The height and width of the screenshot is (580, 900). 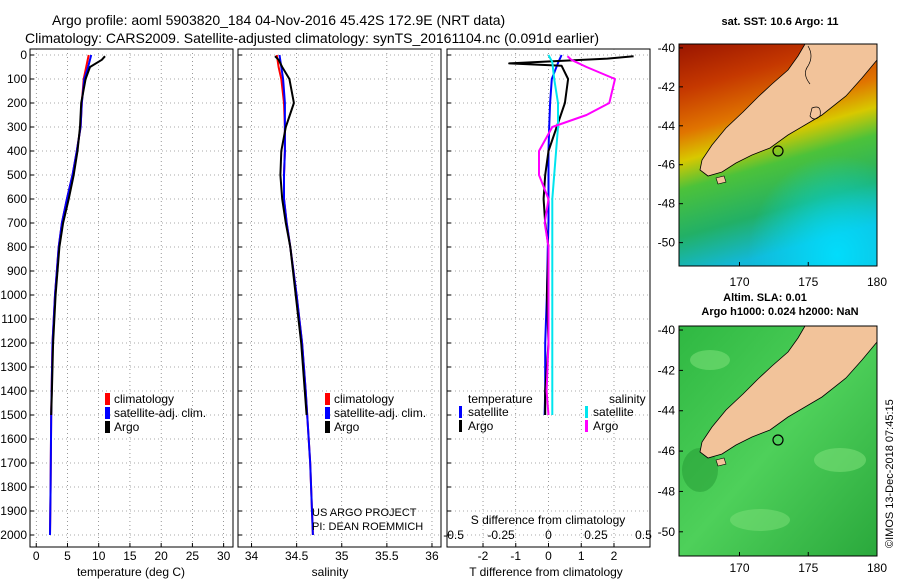 I want to click on x-tick-label: 15, so click(x=130, y=556).